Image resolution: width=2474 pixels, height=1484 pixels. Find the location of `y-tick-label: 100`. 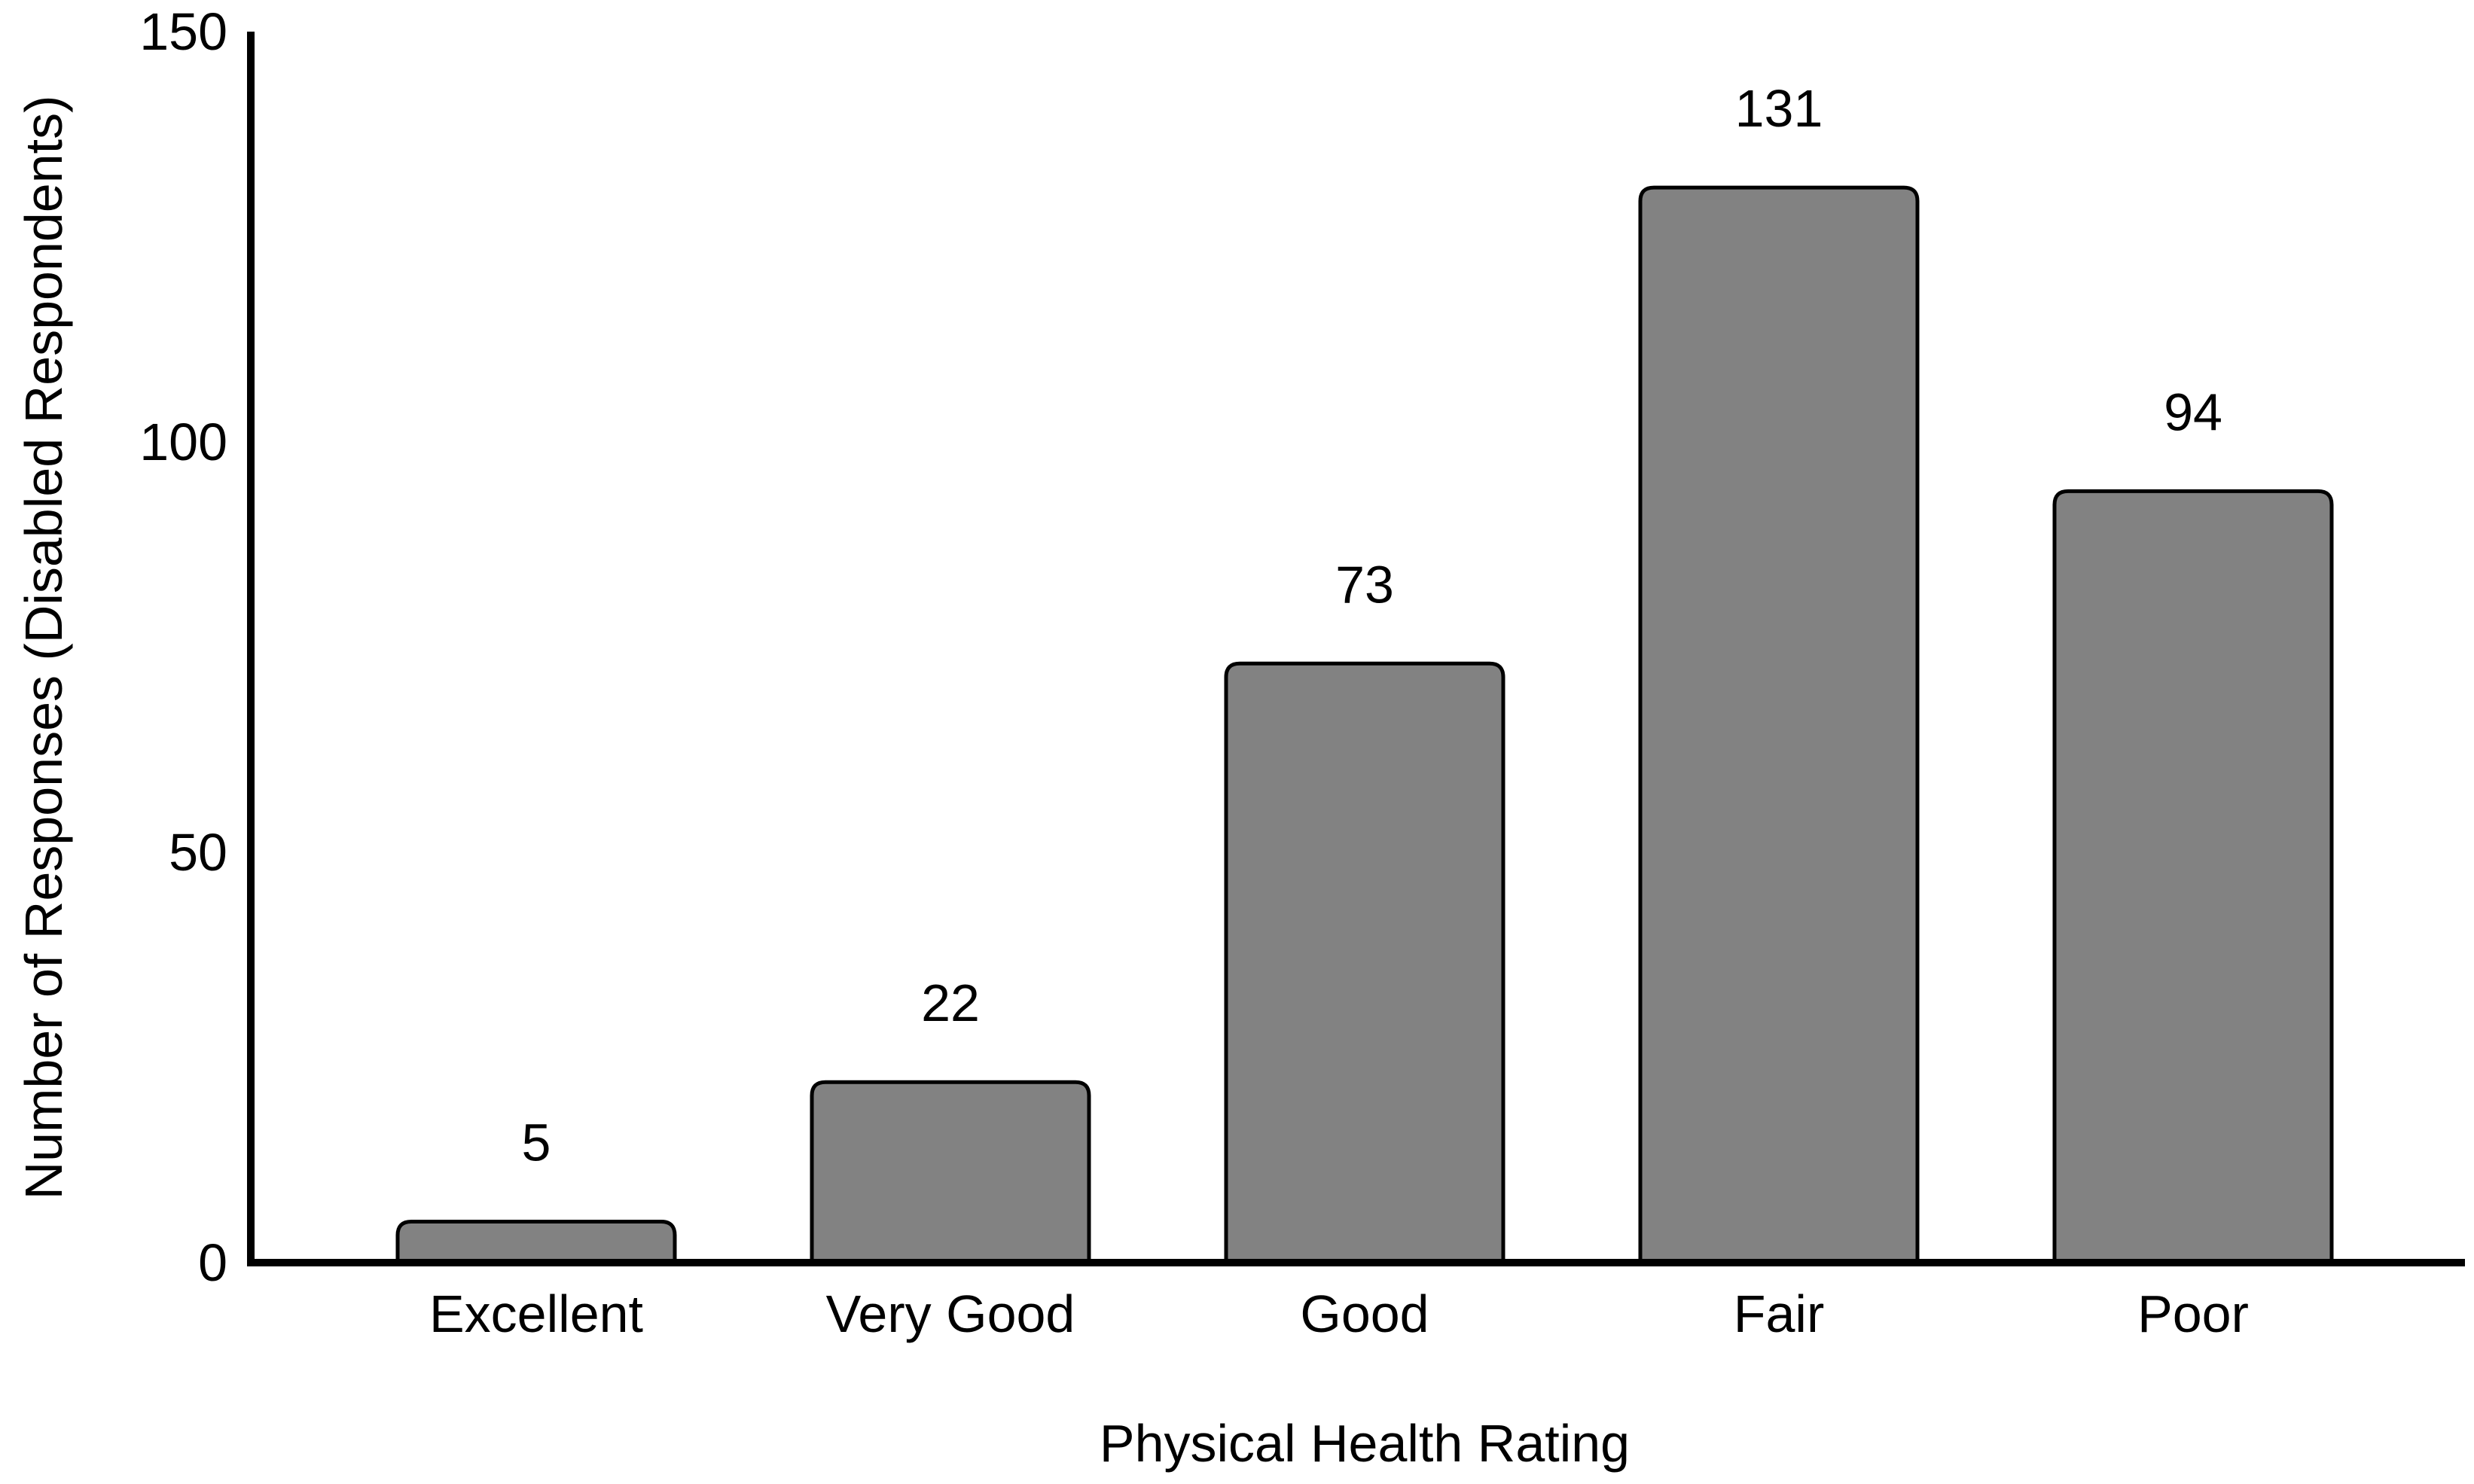

y-tick-label: 100 is located at coordinates (183, 442).